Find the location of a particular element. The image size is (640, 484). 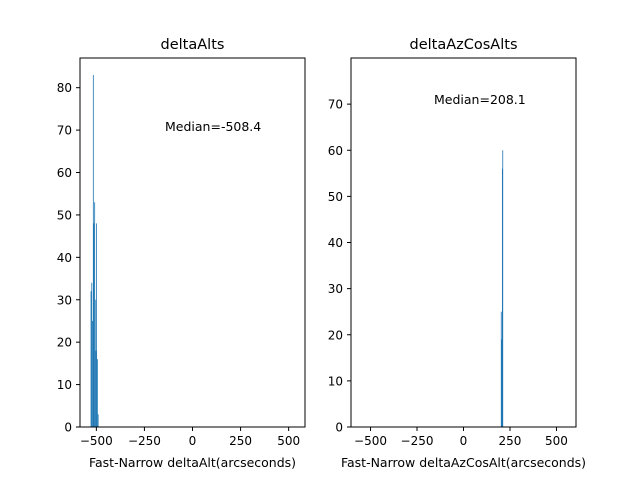

chart-title: deltaAzCosAlts is located at coordinates (464, 45).